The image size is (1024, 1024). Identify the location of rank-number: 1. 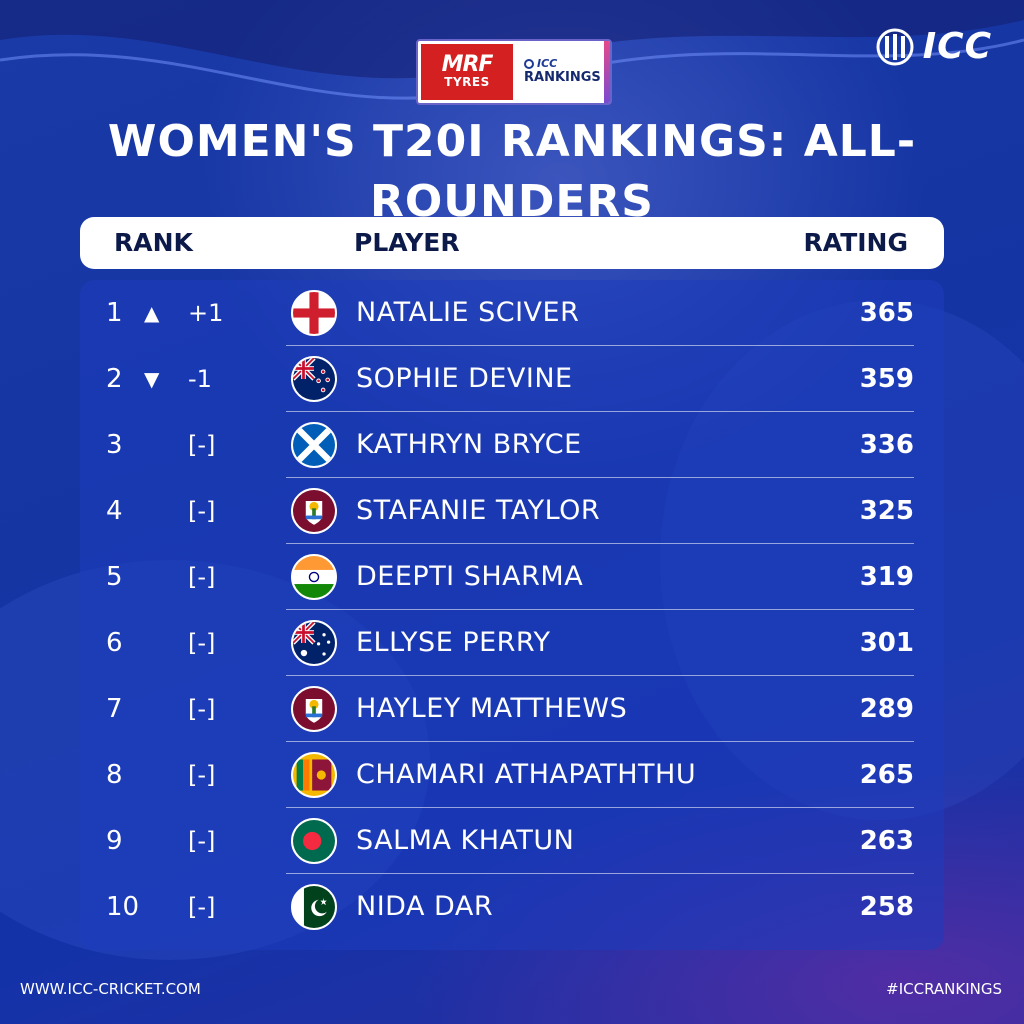
(114, 313).